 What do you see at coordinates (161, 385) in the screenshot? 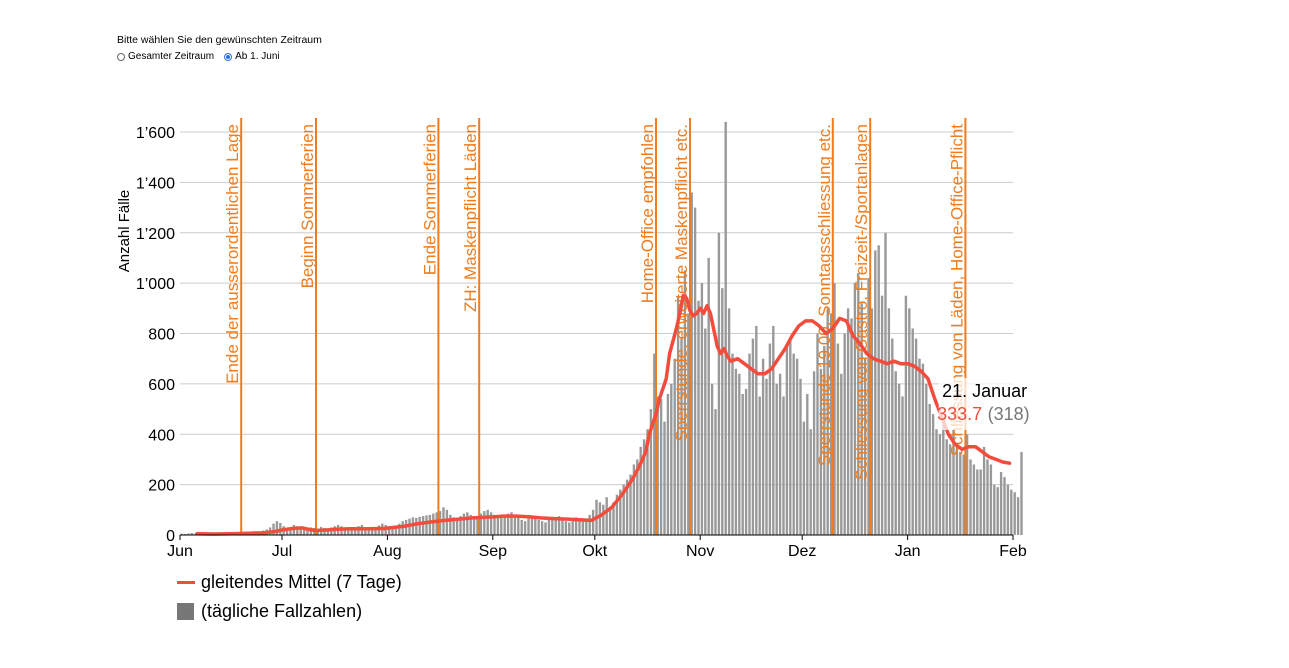
I see `y-tick-label: 600` at bounding box center [161, 385].